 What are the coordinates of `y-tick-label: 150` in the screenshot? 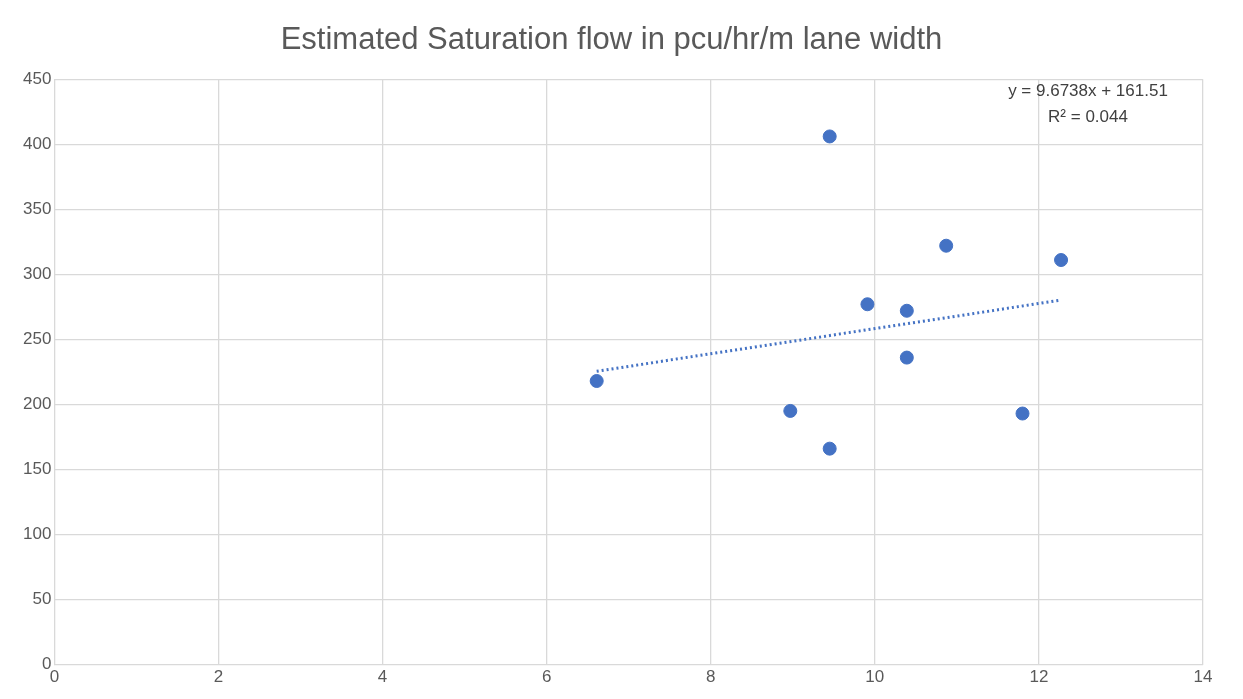 It's located at (37, 469).